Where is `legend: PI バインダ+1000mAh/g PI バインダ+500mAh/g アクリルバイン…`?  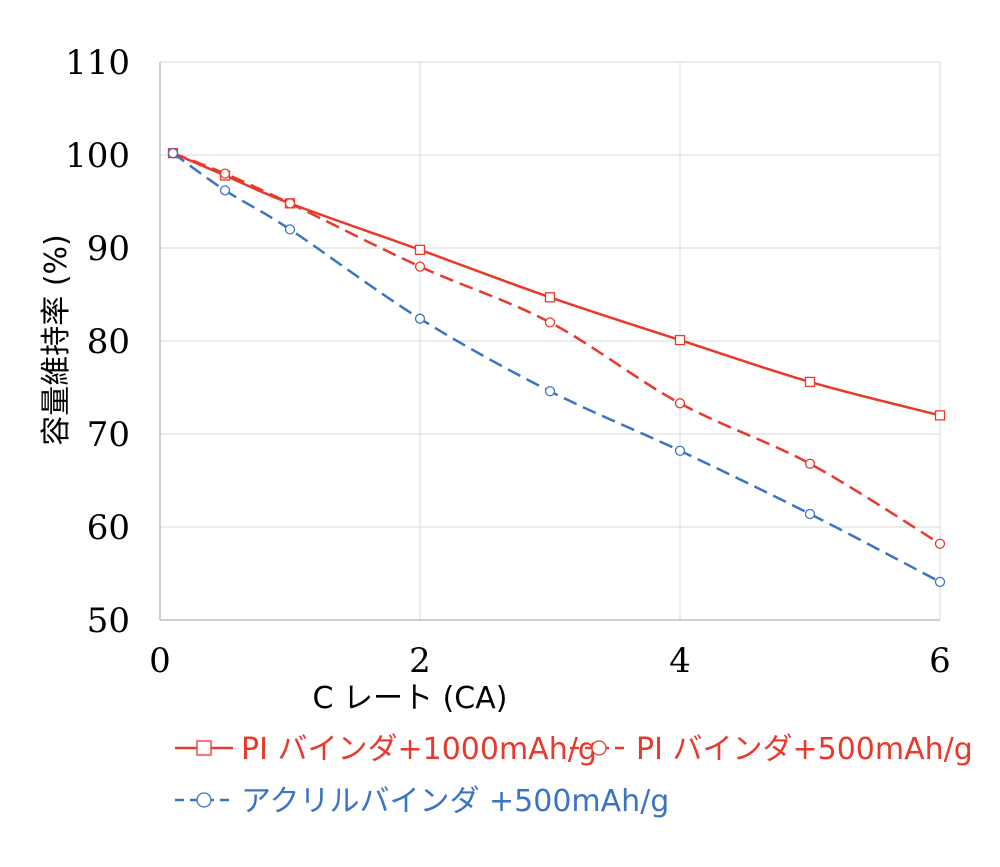 legend: PI バインダ+1000mAh/g PI バインダ+500mAh/g アクリルバイン… is located at coordinates (574, 775).